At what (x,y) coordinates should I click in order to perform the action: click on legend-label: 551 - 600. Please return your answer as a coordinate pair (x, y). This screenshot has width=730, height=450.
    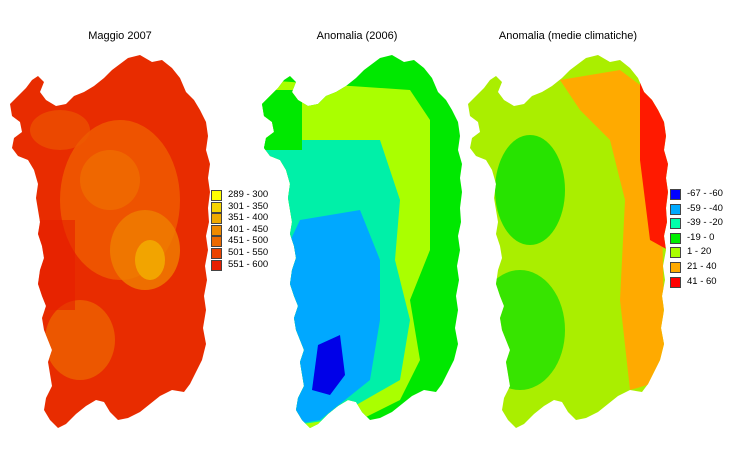
    Looking at the image, I should click on (248, 264).